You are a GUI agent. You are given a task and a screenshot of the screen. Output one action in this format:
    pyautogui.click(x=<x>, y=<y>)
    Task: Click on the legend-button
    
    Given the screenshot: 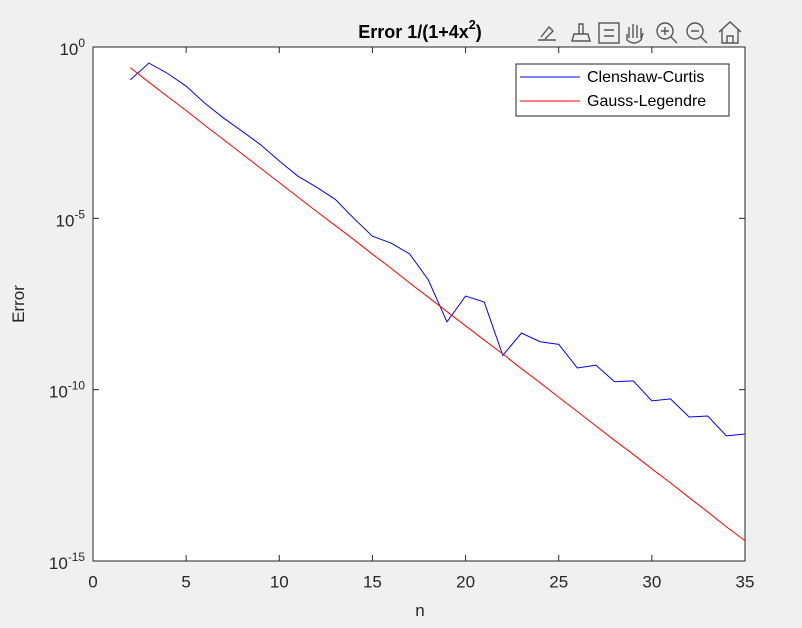 What is the action you would take?
    pyautogui.click(x=609, y=33)
    